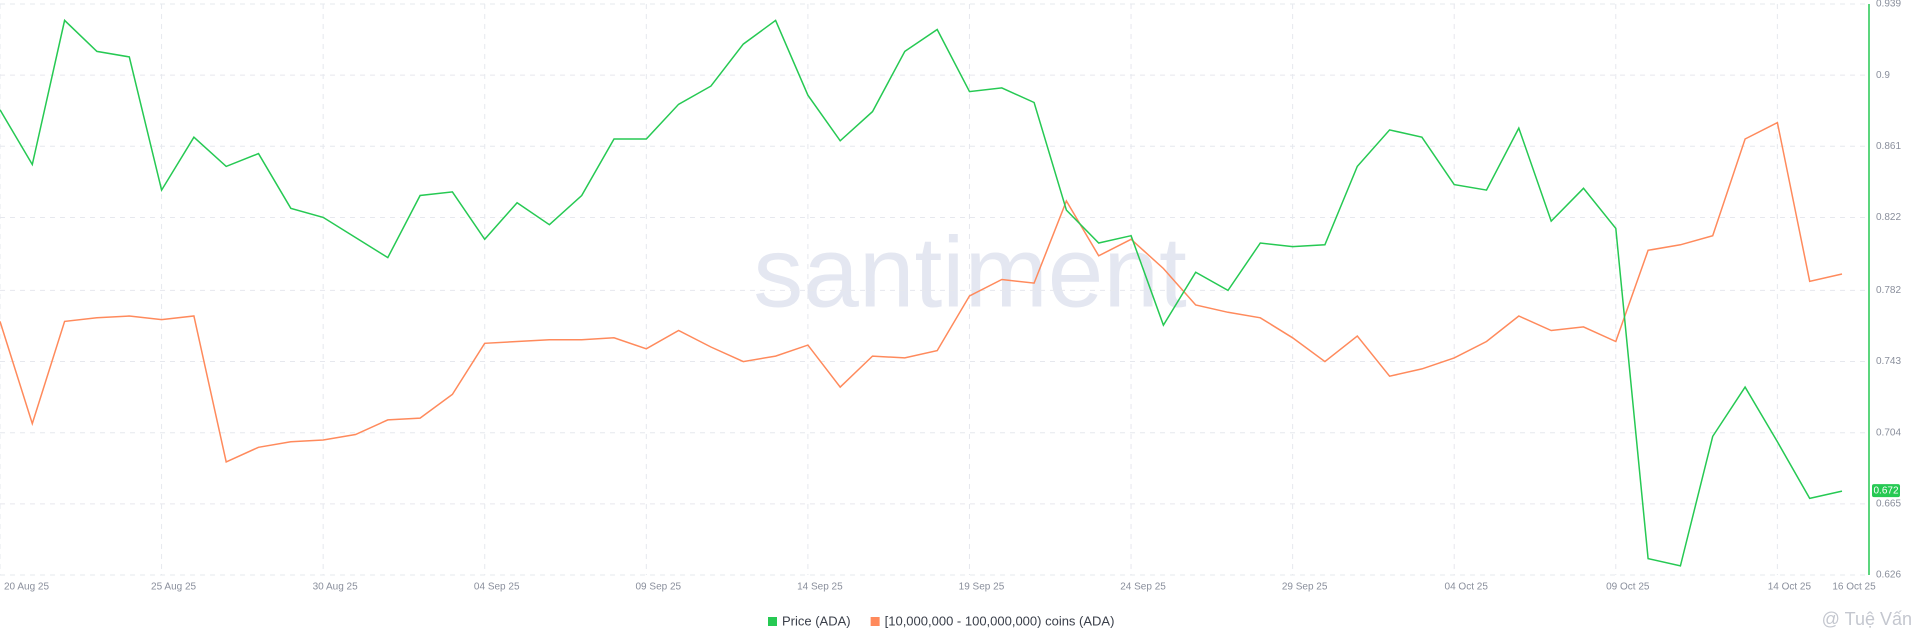  Describe the element at coordinates (982, 587) in the screenshot. I see `x-tick-label: 19 Sep 25` at that location.